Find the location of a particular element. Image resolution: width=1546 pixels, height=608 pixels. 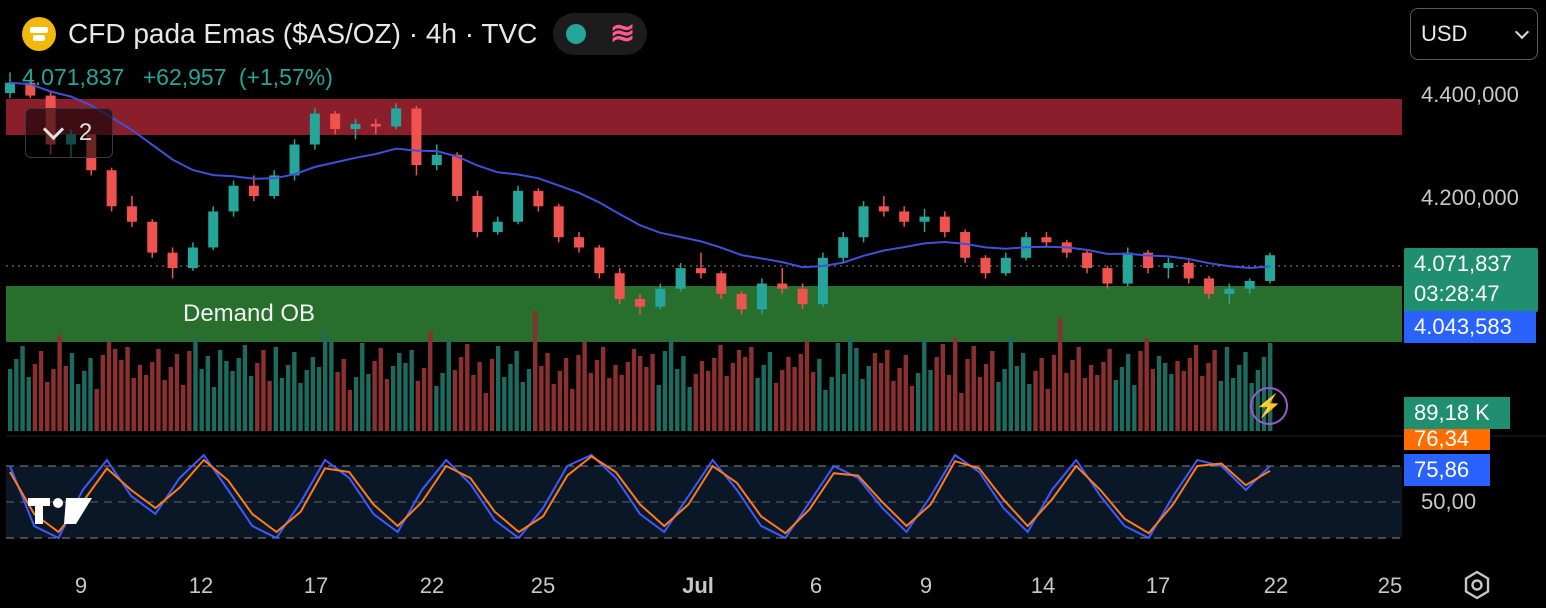

settings-icon is located at coordinates (1477, 585).